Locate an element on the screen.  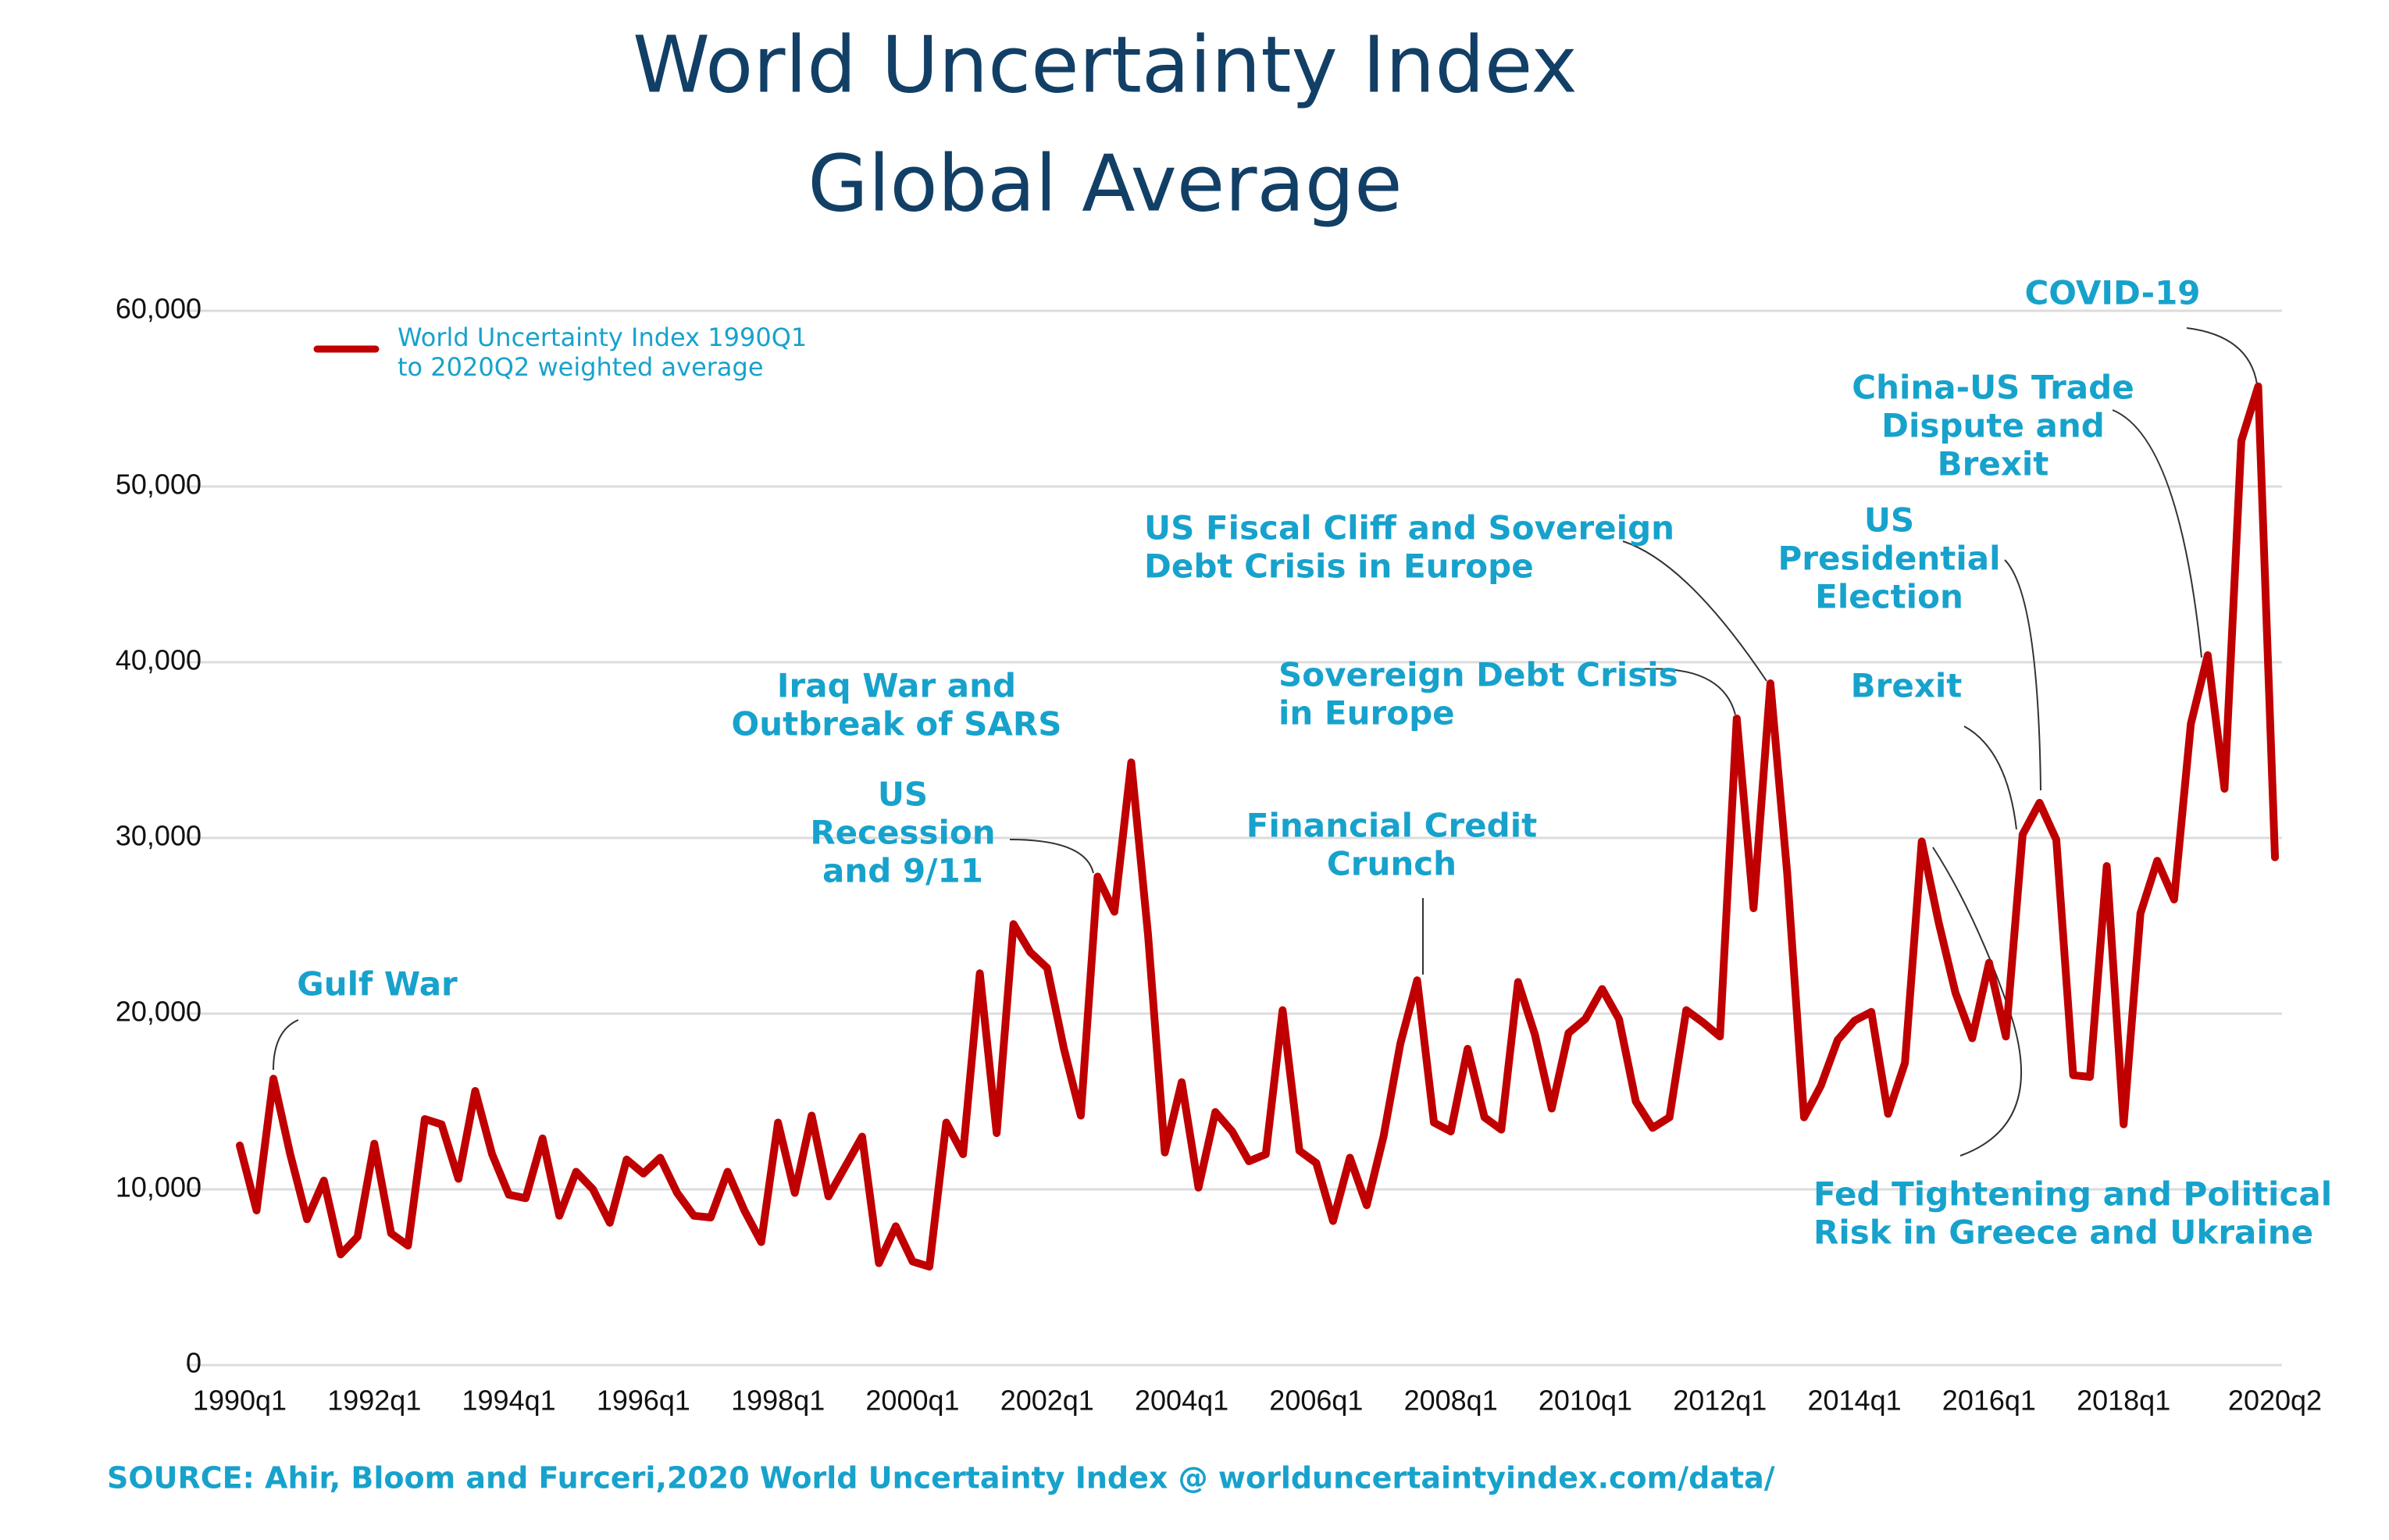
y-tick-label: 0 is located at coordinates (193, 1363).